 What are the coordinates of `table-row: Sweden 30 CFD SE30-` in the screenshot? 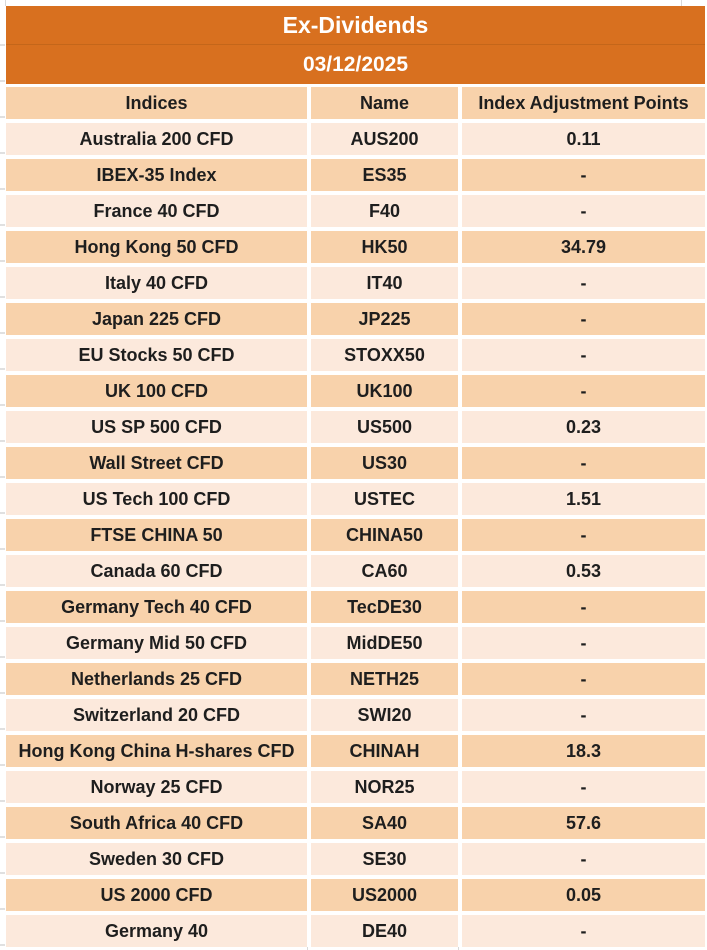 It's located at (355, 857).